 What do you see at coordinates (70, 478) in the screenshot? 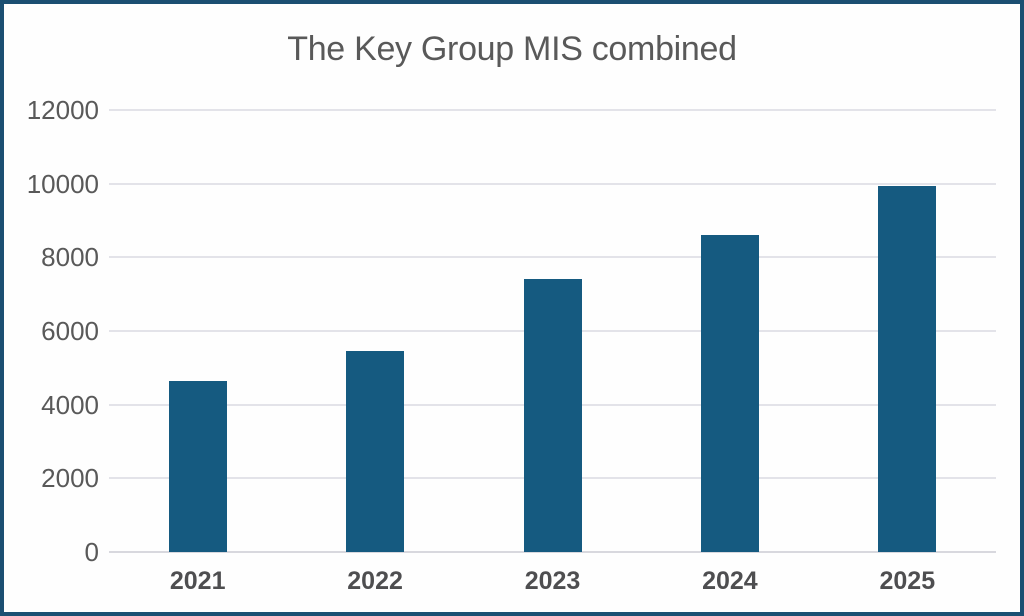
I see `y-axis-tick-label: 2000` at bounding box center [70, 478].